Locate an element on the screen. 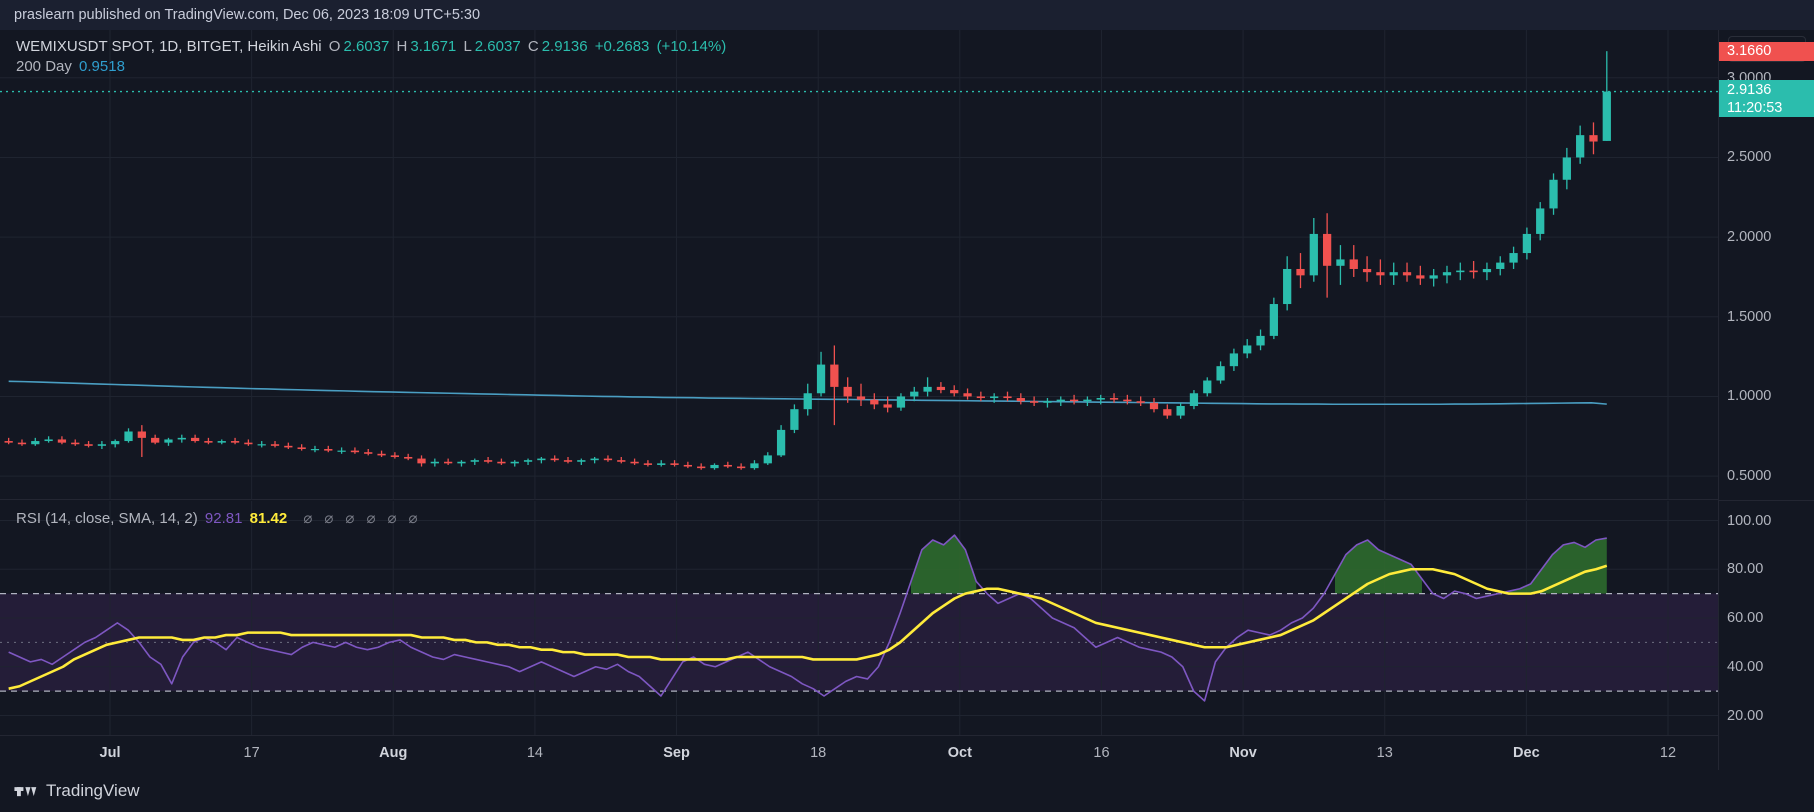 Image resolution: width=1814 pixels, height=812 pixels. price-tick: 2.0000 is located at coordinates (1749, 237).